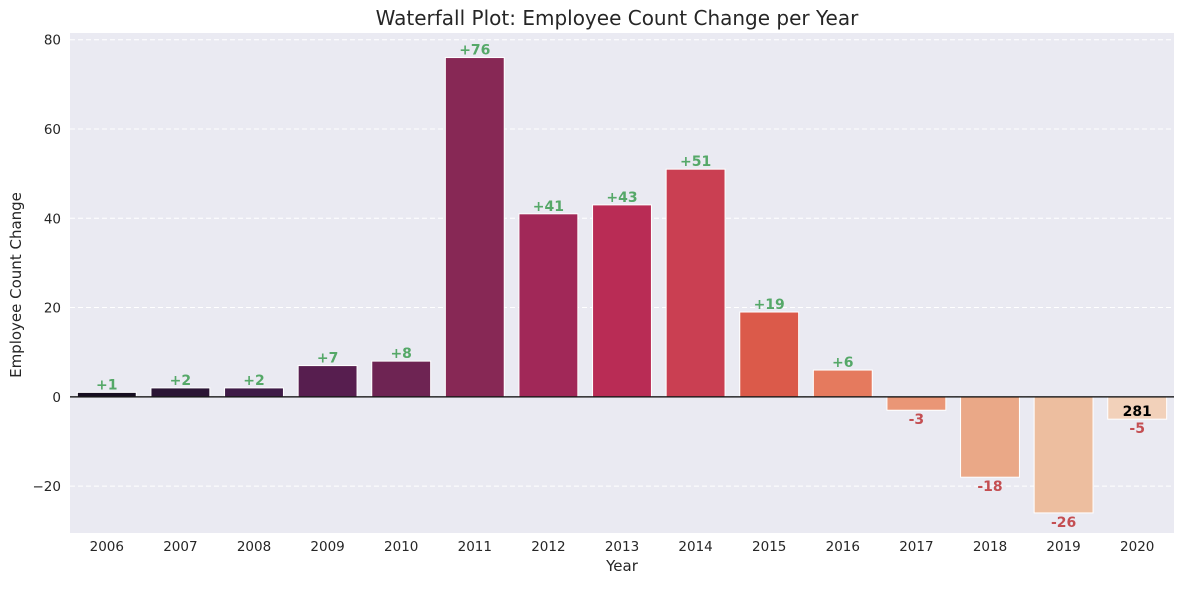 Image resolution: width=1184 pixels, height=589 pixels. I want to click on y-tick-label: −20, so click(47, 487).